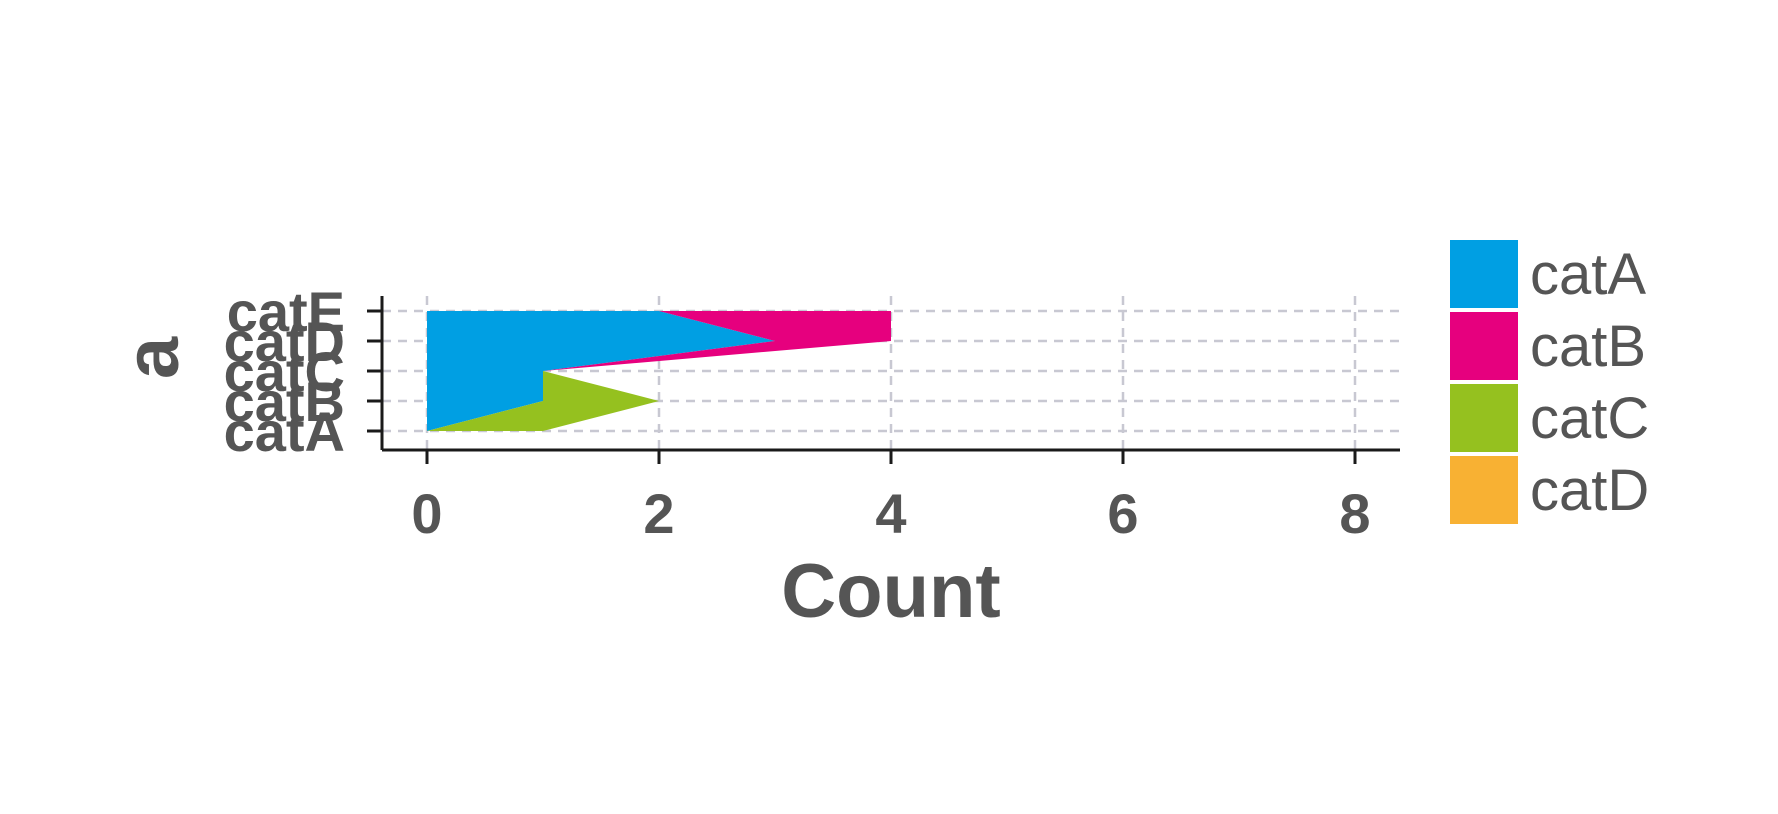 The image size is (1778, 814). I want to click on y-tick-label: catE, so click(286, 311).